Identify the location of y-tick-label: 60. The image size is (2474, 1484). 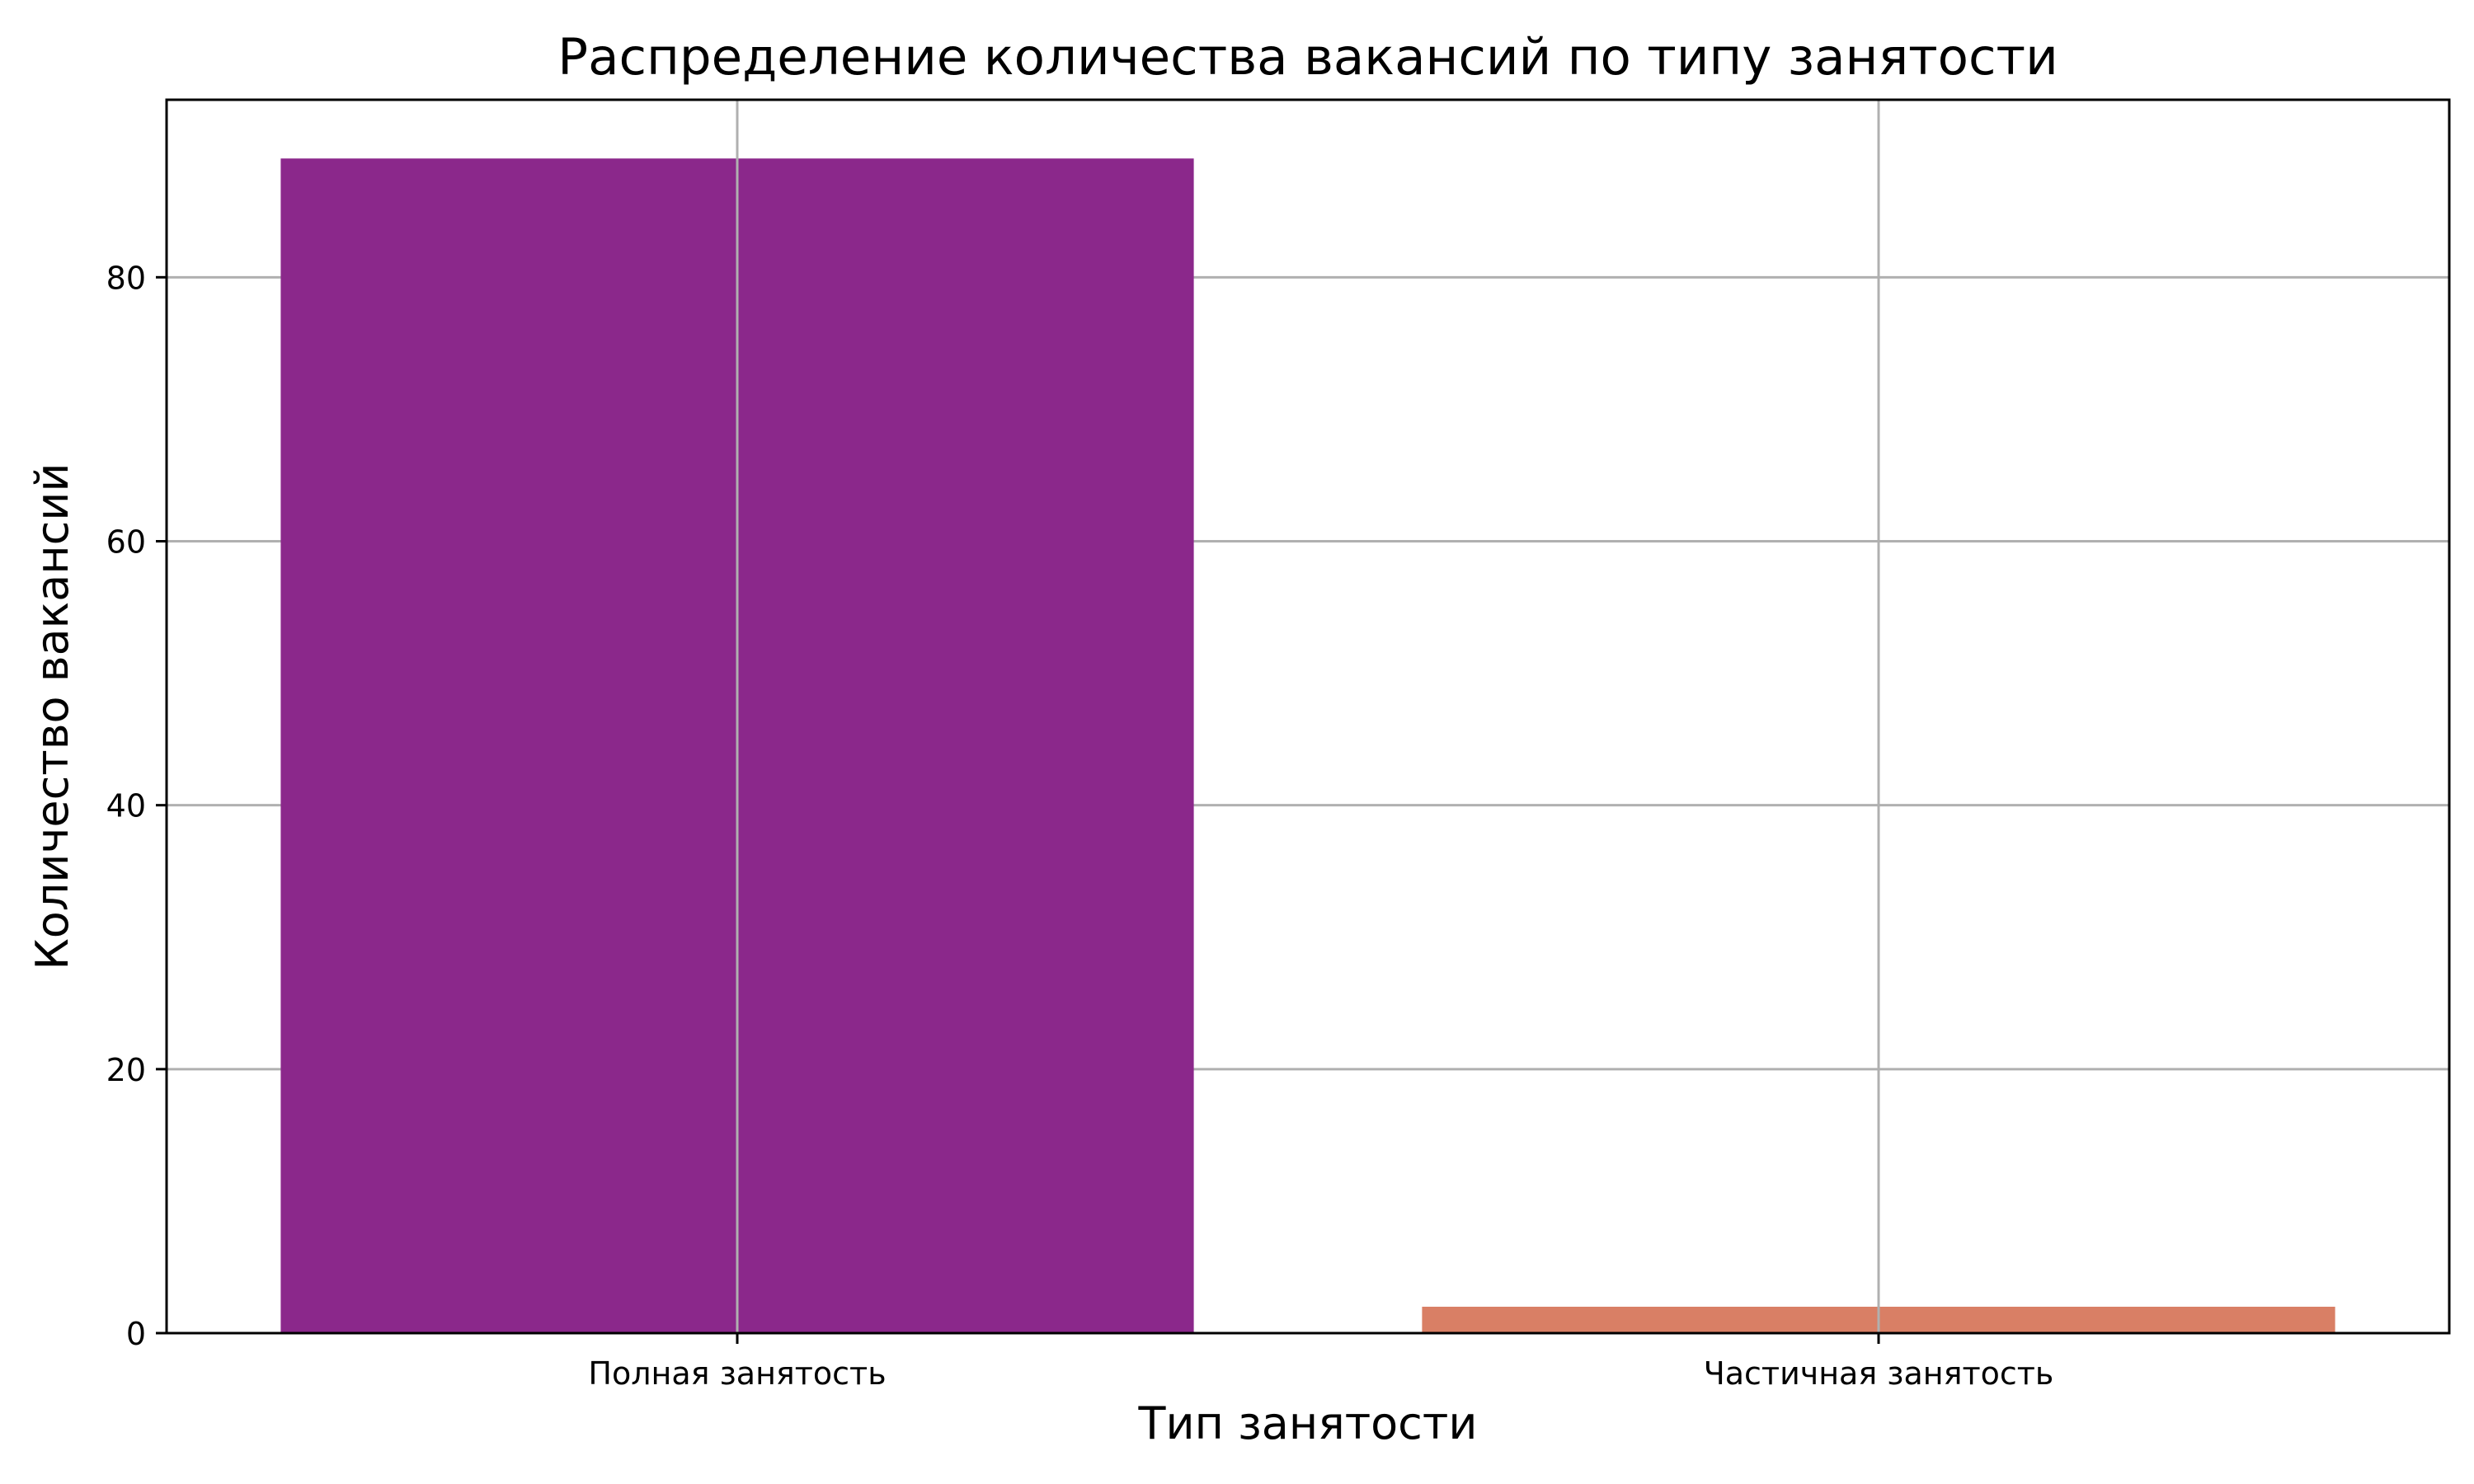
(126, 542).